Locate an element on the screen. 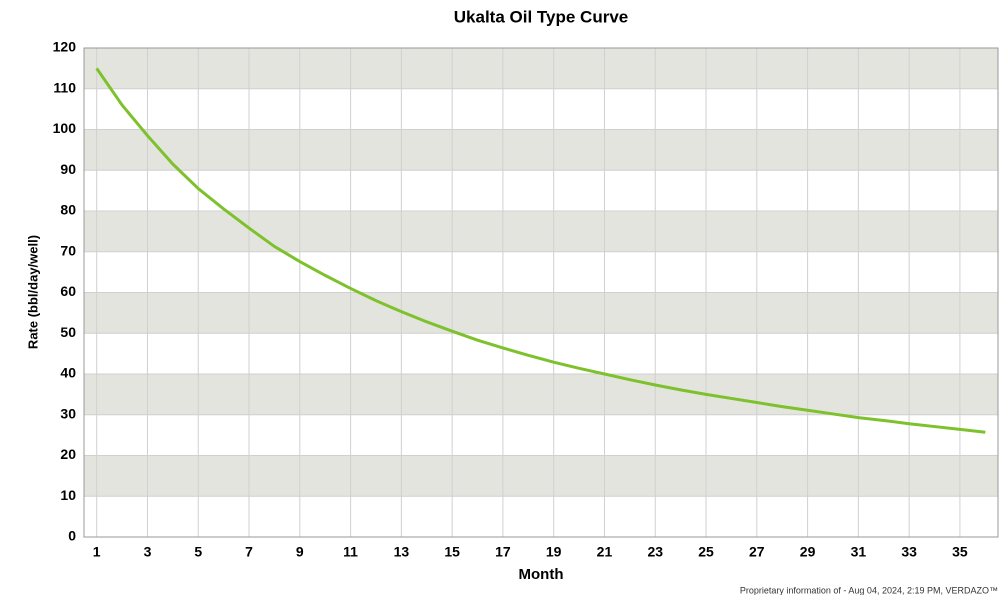  y-tick-label: 60 is located at coordinates (68, 291).